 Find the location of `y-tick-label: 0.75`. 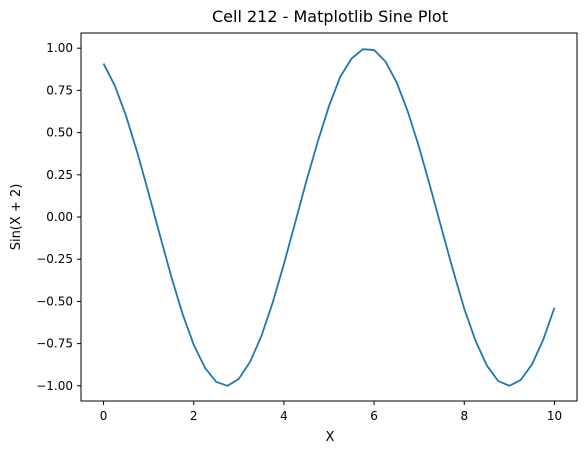

y-tick-label: 0.75 is located at coordinates (59, 90).